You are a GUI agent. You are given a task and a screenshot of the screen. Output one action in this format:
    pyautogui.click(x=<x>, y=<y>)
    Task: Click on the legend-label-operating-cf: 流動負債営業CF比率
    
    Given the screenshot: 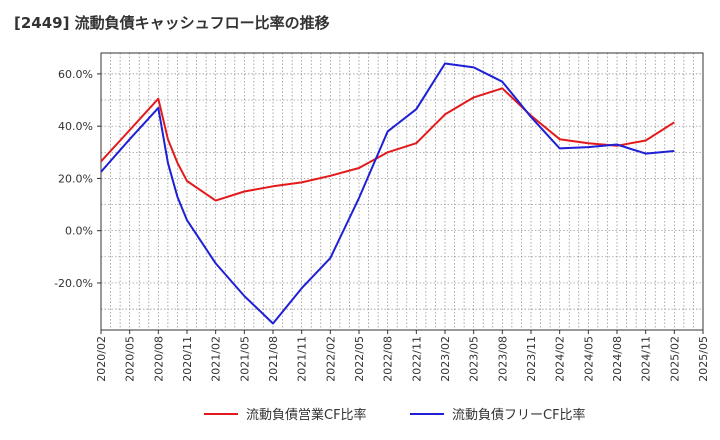 What is the action you would take?
    pyautogui.click(x=306, y=415)
    